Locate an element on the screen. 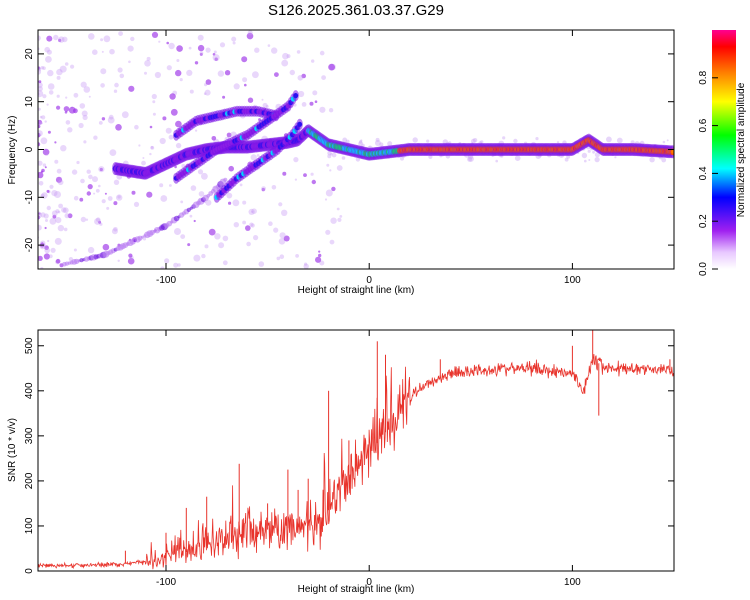  y-tick-label: 400 is located at coordinates (29, 390).